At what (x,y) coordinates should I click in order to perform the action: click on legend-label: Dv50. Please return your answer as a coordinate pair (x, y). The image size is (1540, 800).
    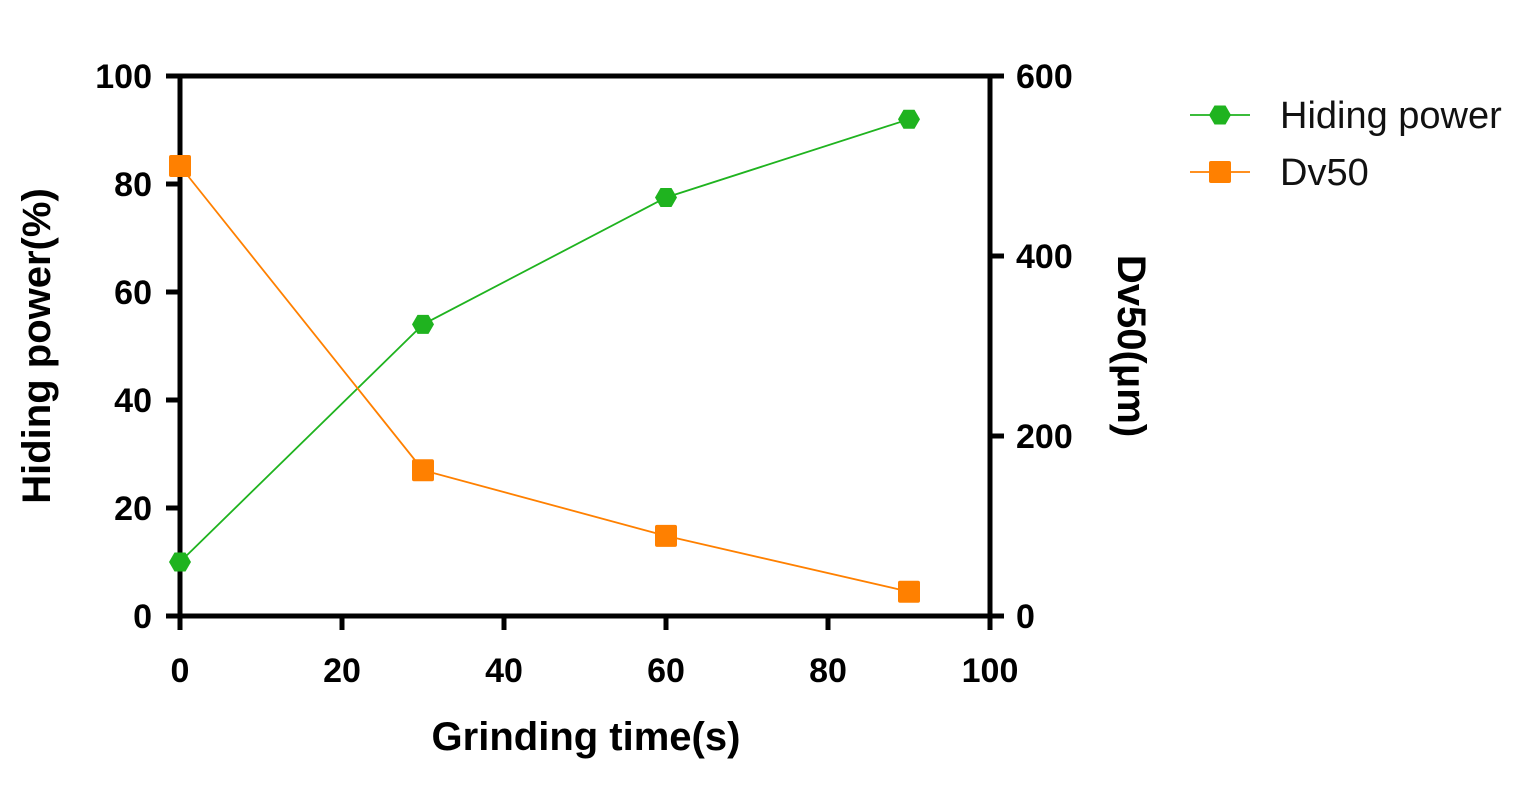
    Looking at the image, I should click on (1324, 173).